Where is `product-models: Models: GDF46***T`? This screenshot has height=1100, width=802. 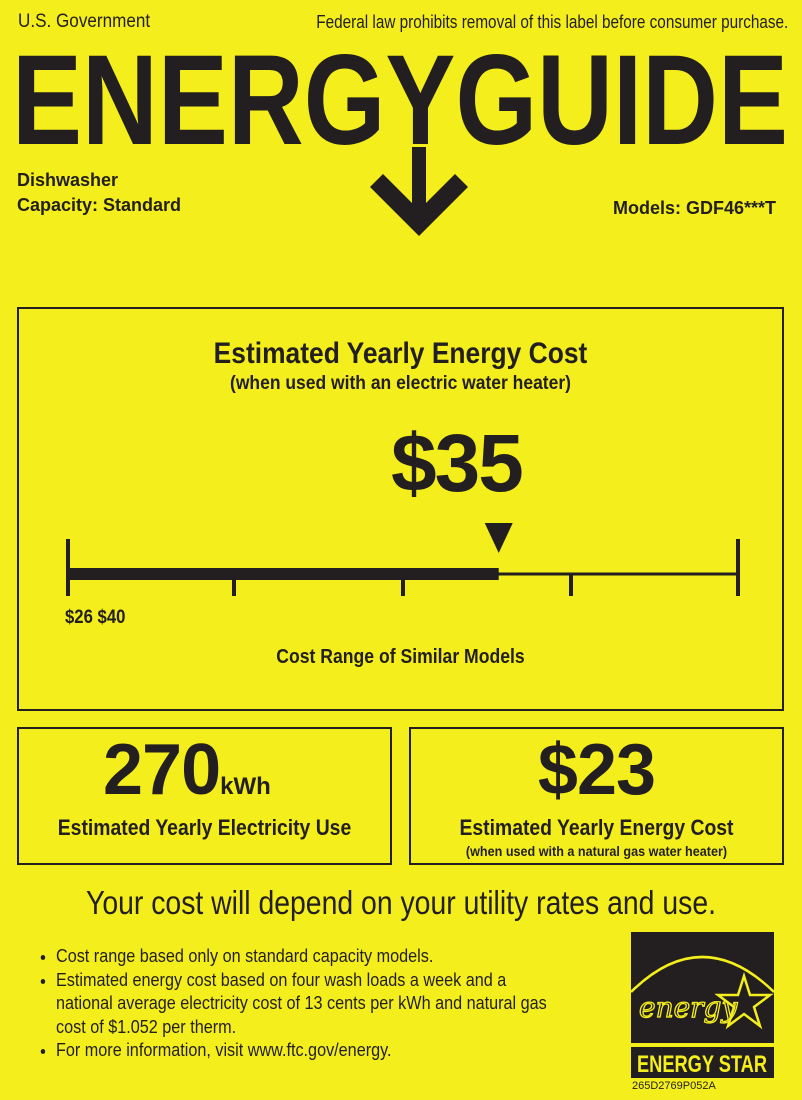 product-models: Models: GDF46***T is located at coordinates (694, 208).